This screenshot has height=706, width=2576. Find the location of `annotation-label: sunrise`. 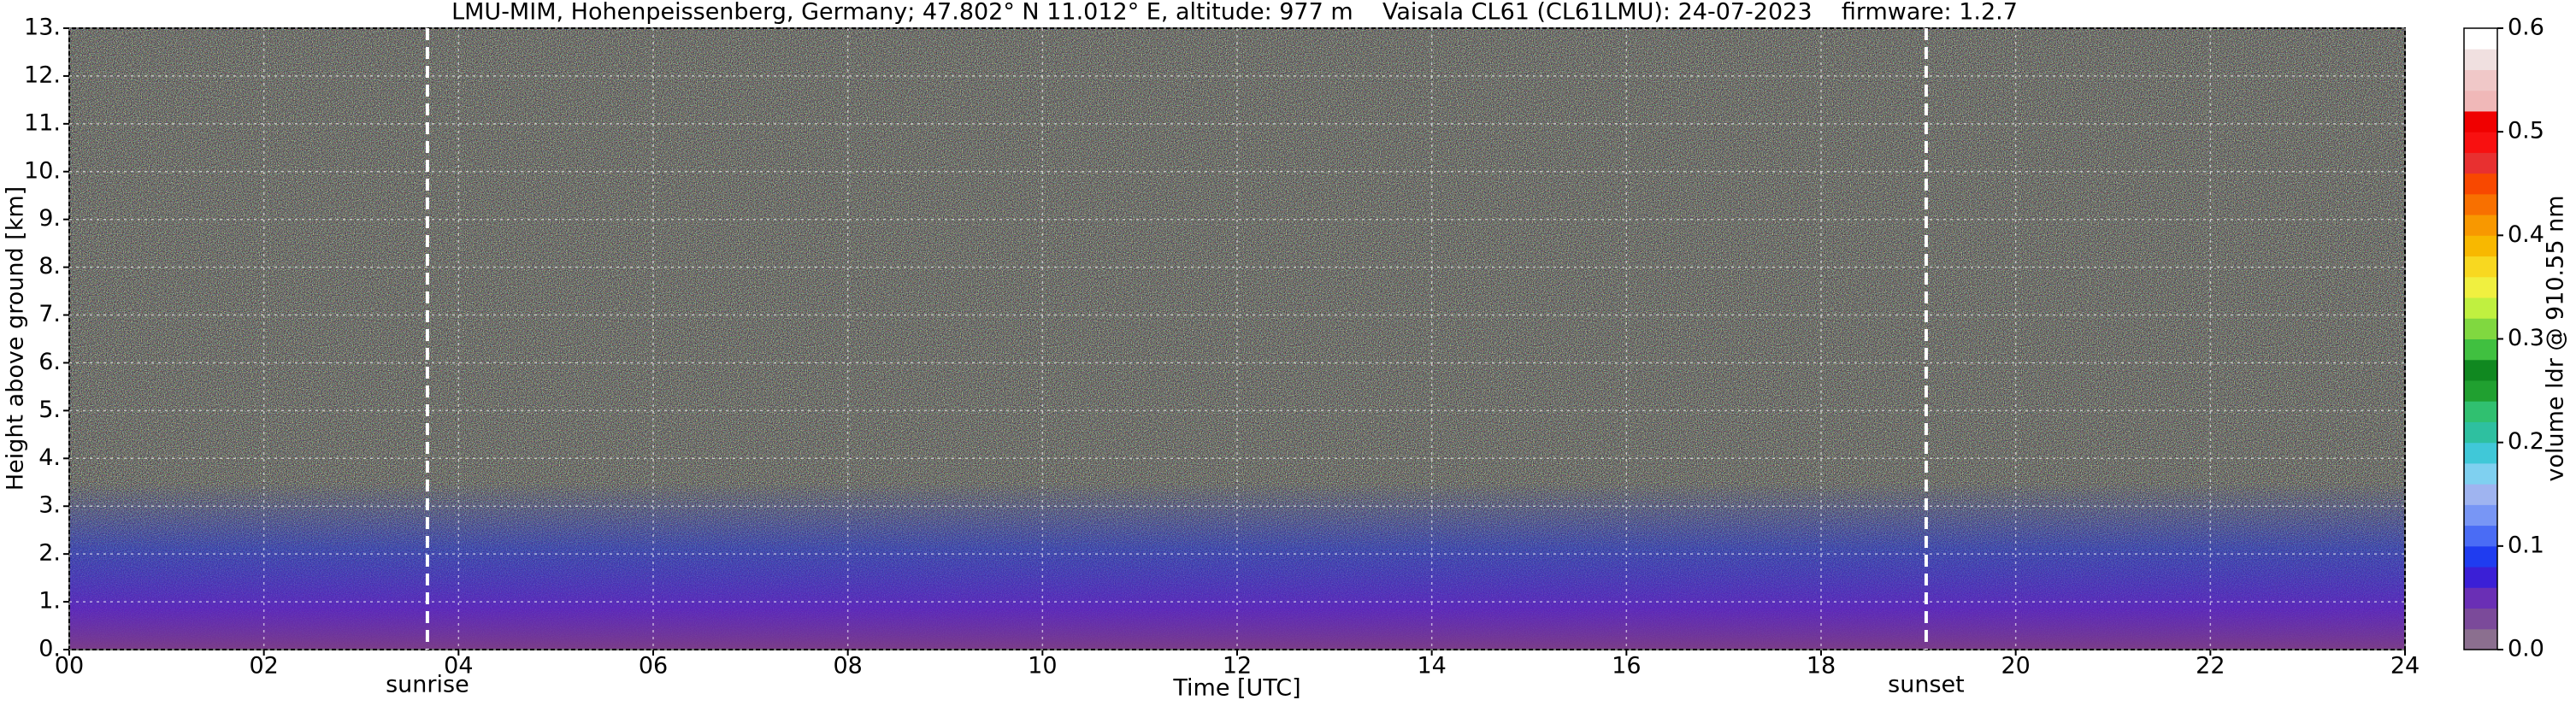

annotation-label: sunrise is located at coordinates (427, 685).